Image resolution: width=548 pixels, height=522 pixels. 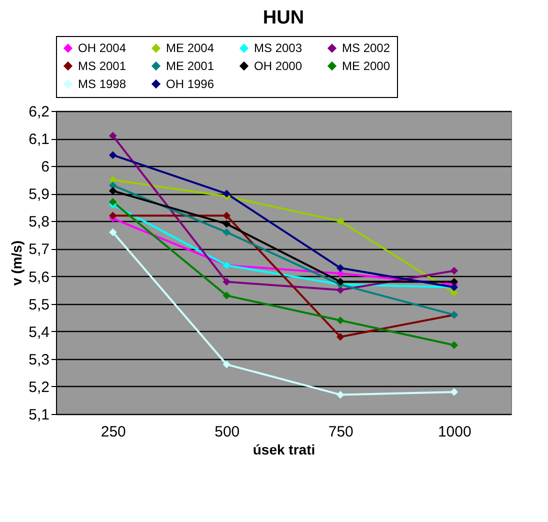 What do you see at coordinates (455, 432) in the screenshot?
I see `x-tick-label: 1000` at bounding box center [455, 432].